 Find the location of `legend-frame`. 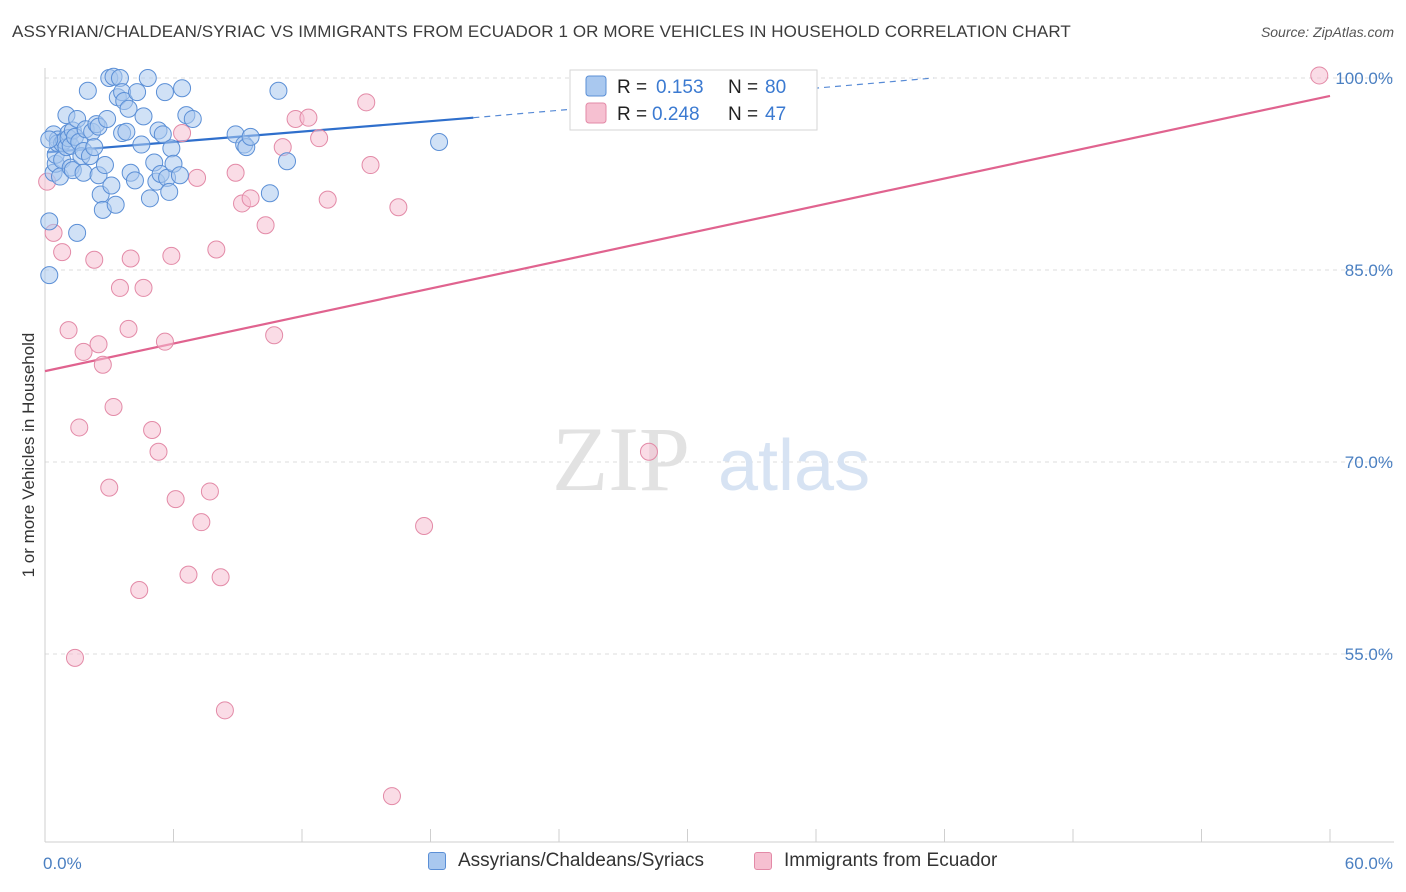

legend-frame is located at coordinates (693, 100).